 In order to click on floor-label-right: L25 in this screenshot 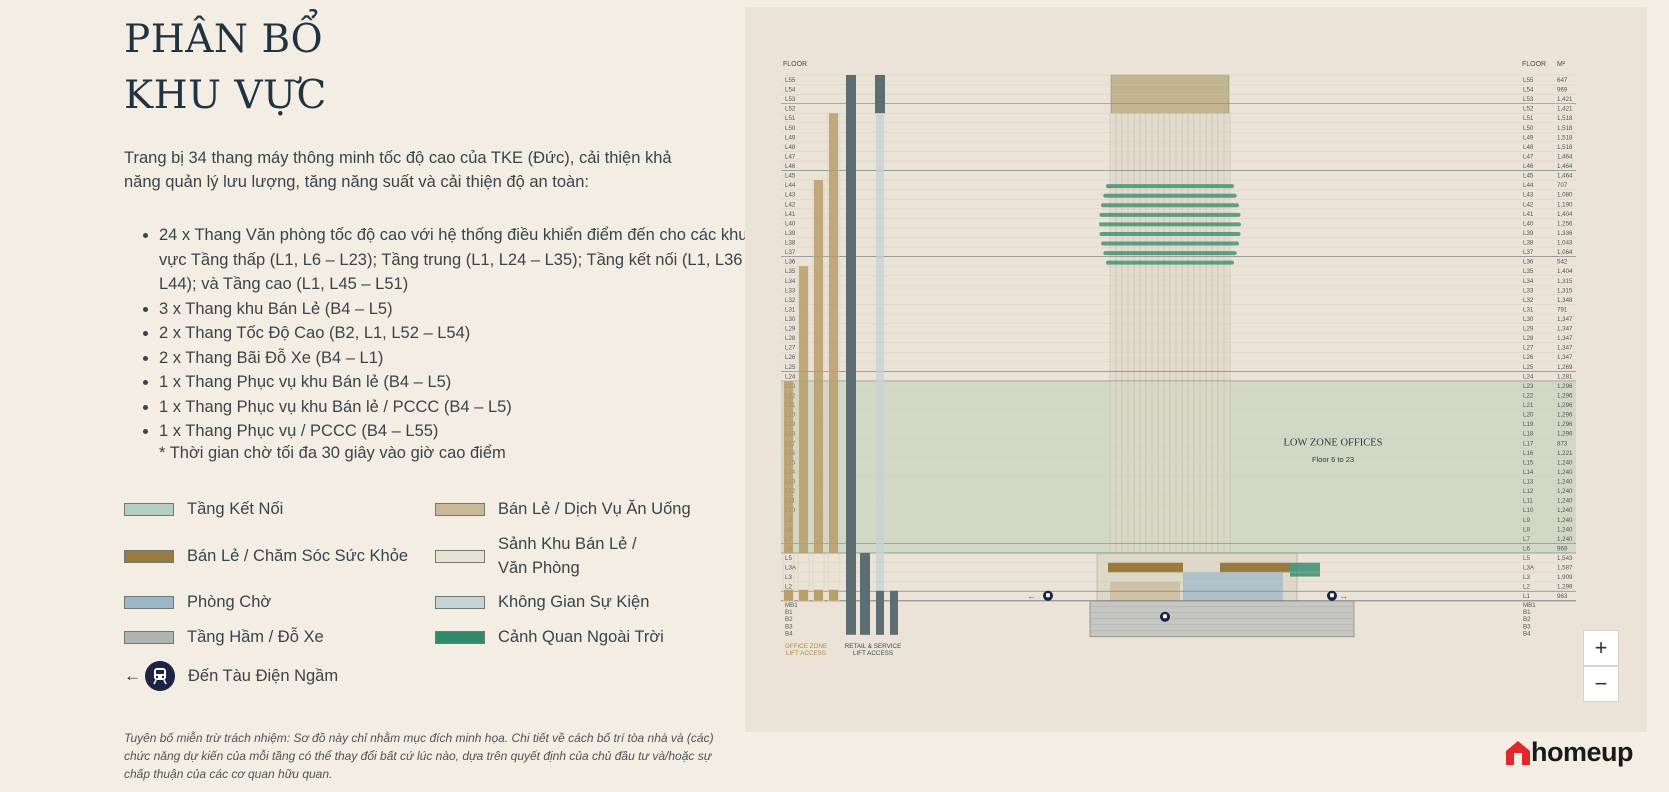, I will do `click(1528, 367)`.